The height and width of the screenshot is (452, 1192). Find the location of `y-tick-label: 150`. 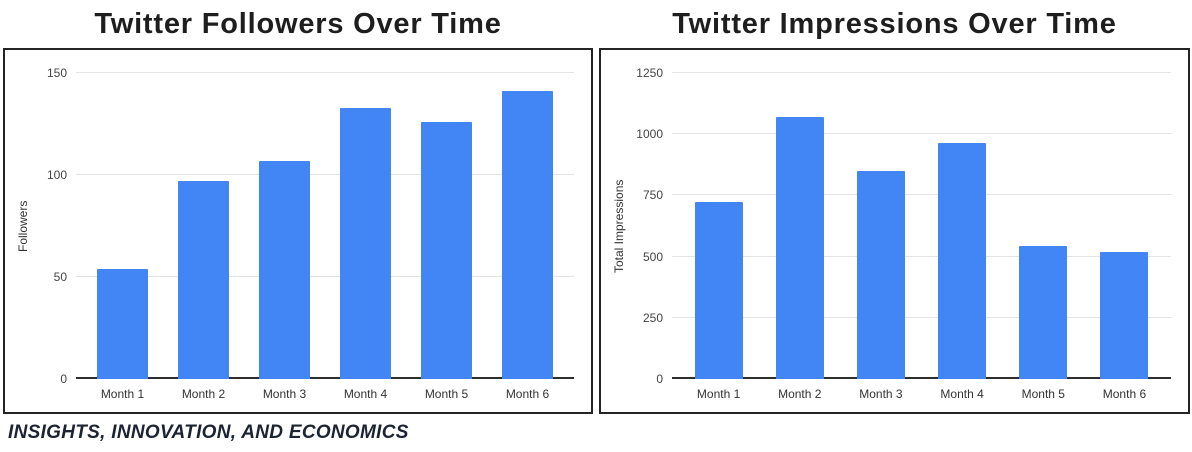

y-tick-label: 150 is located at coordinates (56, 73).